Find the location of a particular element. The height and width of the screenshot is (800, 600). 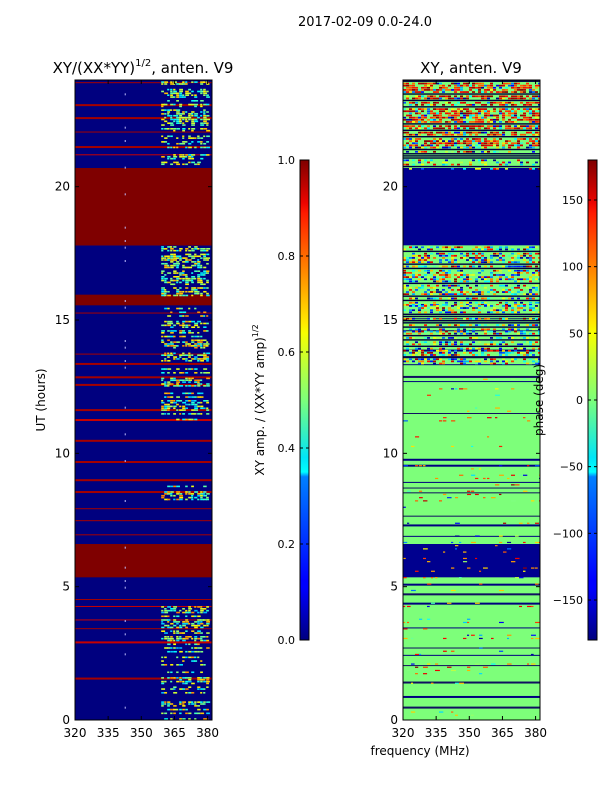

right-flag-row is located at coordinates (471, 81).